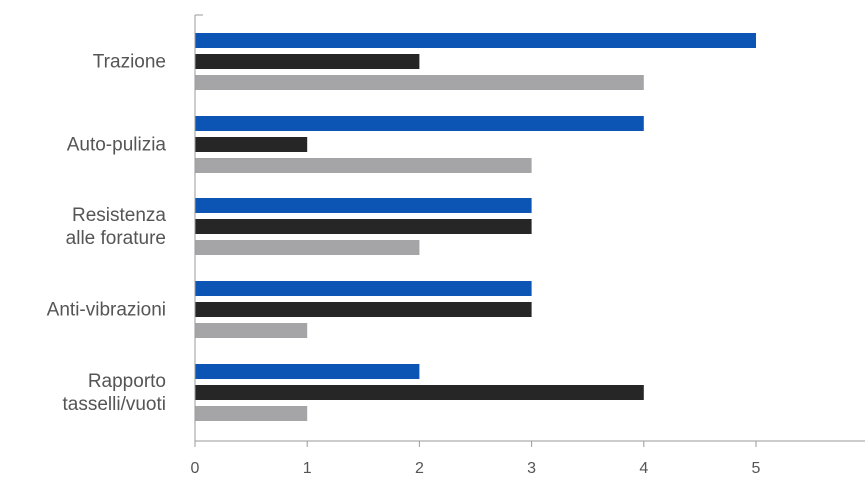 Image resolution: width=865 pixels, height=484 pixels. Describe the element at coordinates (363, 226) in the screenshot. I see `bar-cat3-series2` at that location.